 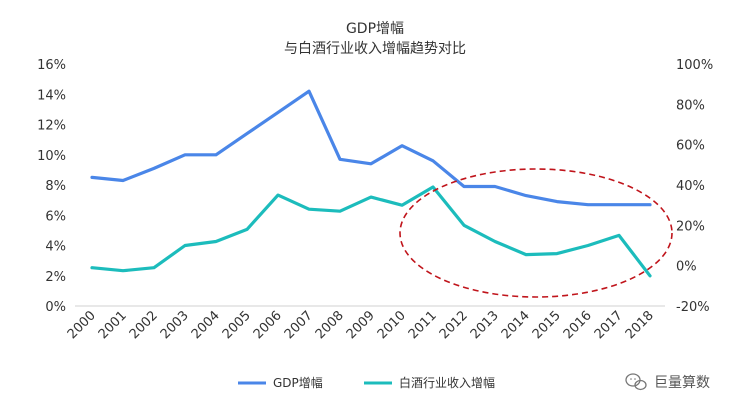 What do you see at coordinates (690, 146) in the screenshot?
I see `right-y-tick-label: 60%` at bounding box center [690, 146].